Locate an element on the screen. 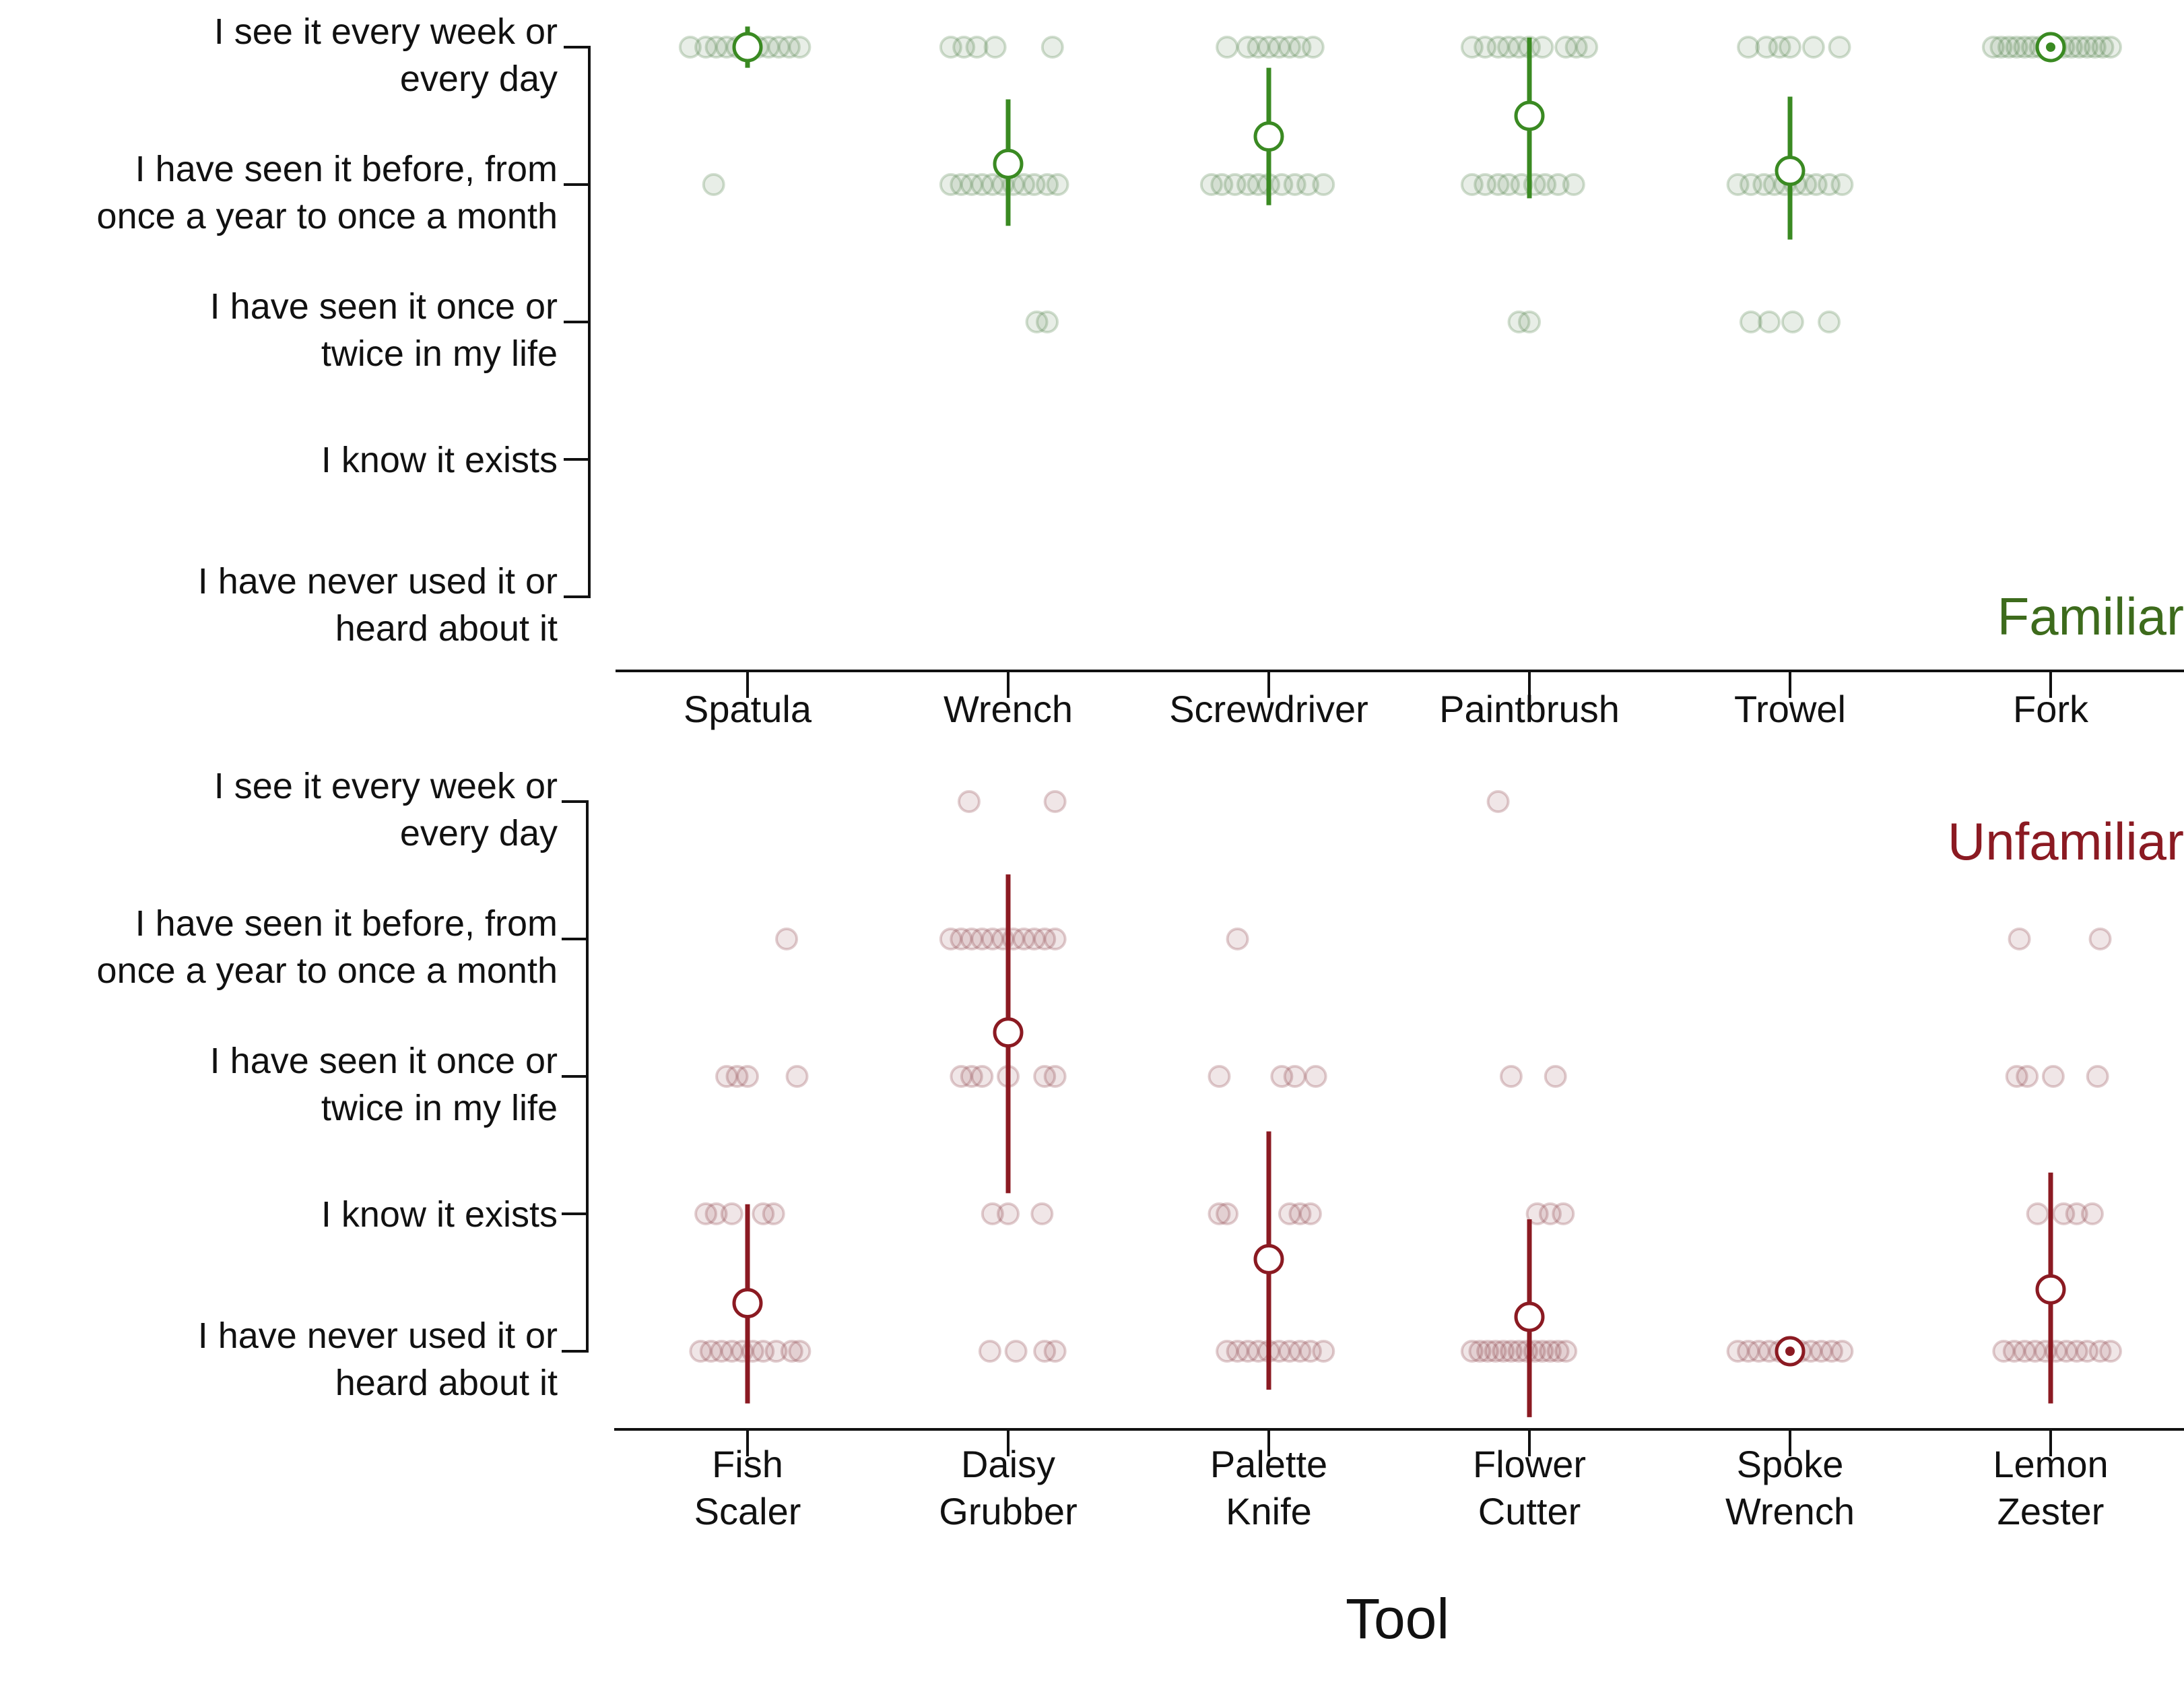 The width and height of the screenshot is (2184, 1684). unfamiliar-panel-title: Unfamiliar is located at coordinates (2066, 841).